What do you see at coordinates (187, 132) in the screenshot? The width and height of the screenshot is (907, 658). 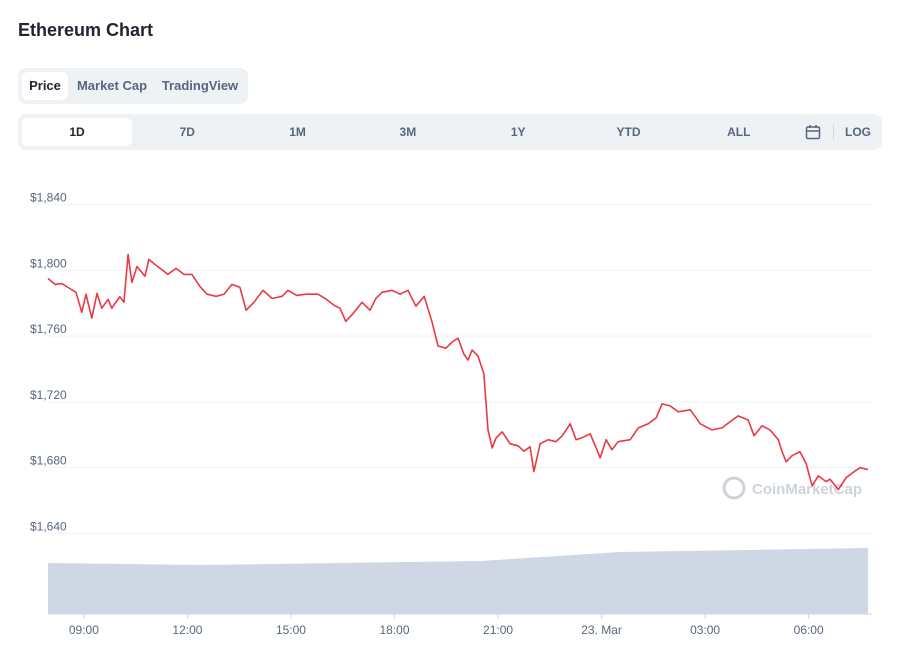 I see `range-button: 7D` at bounding box center [187, 132].